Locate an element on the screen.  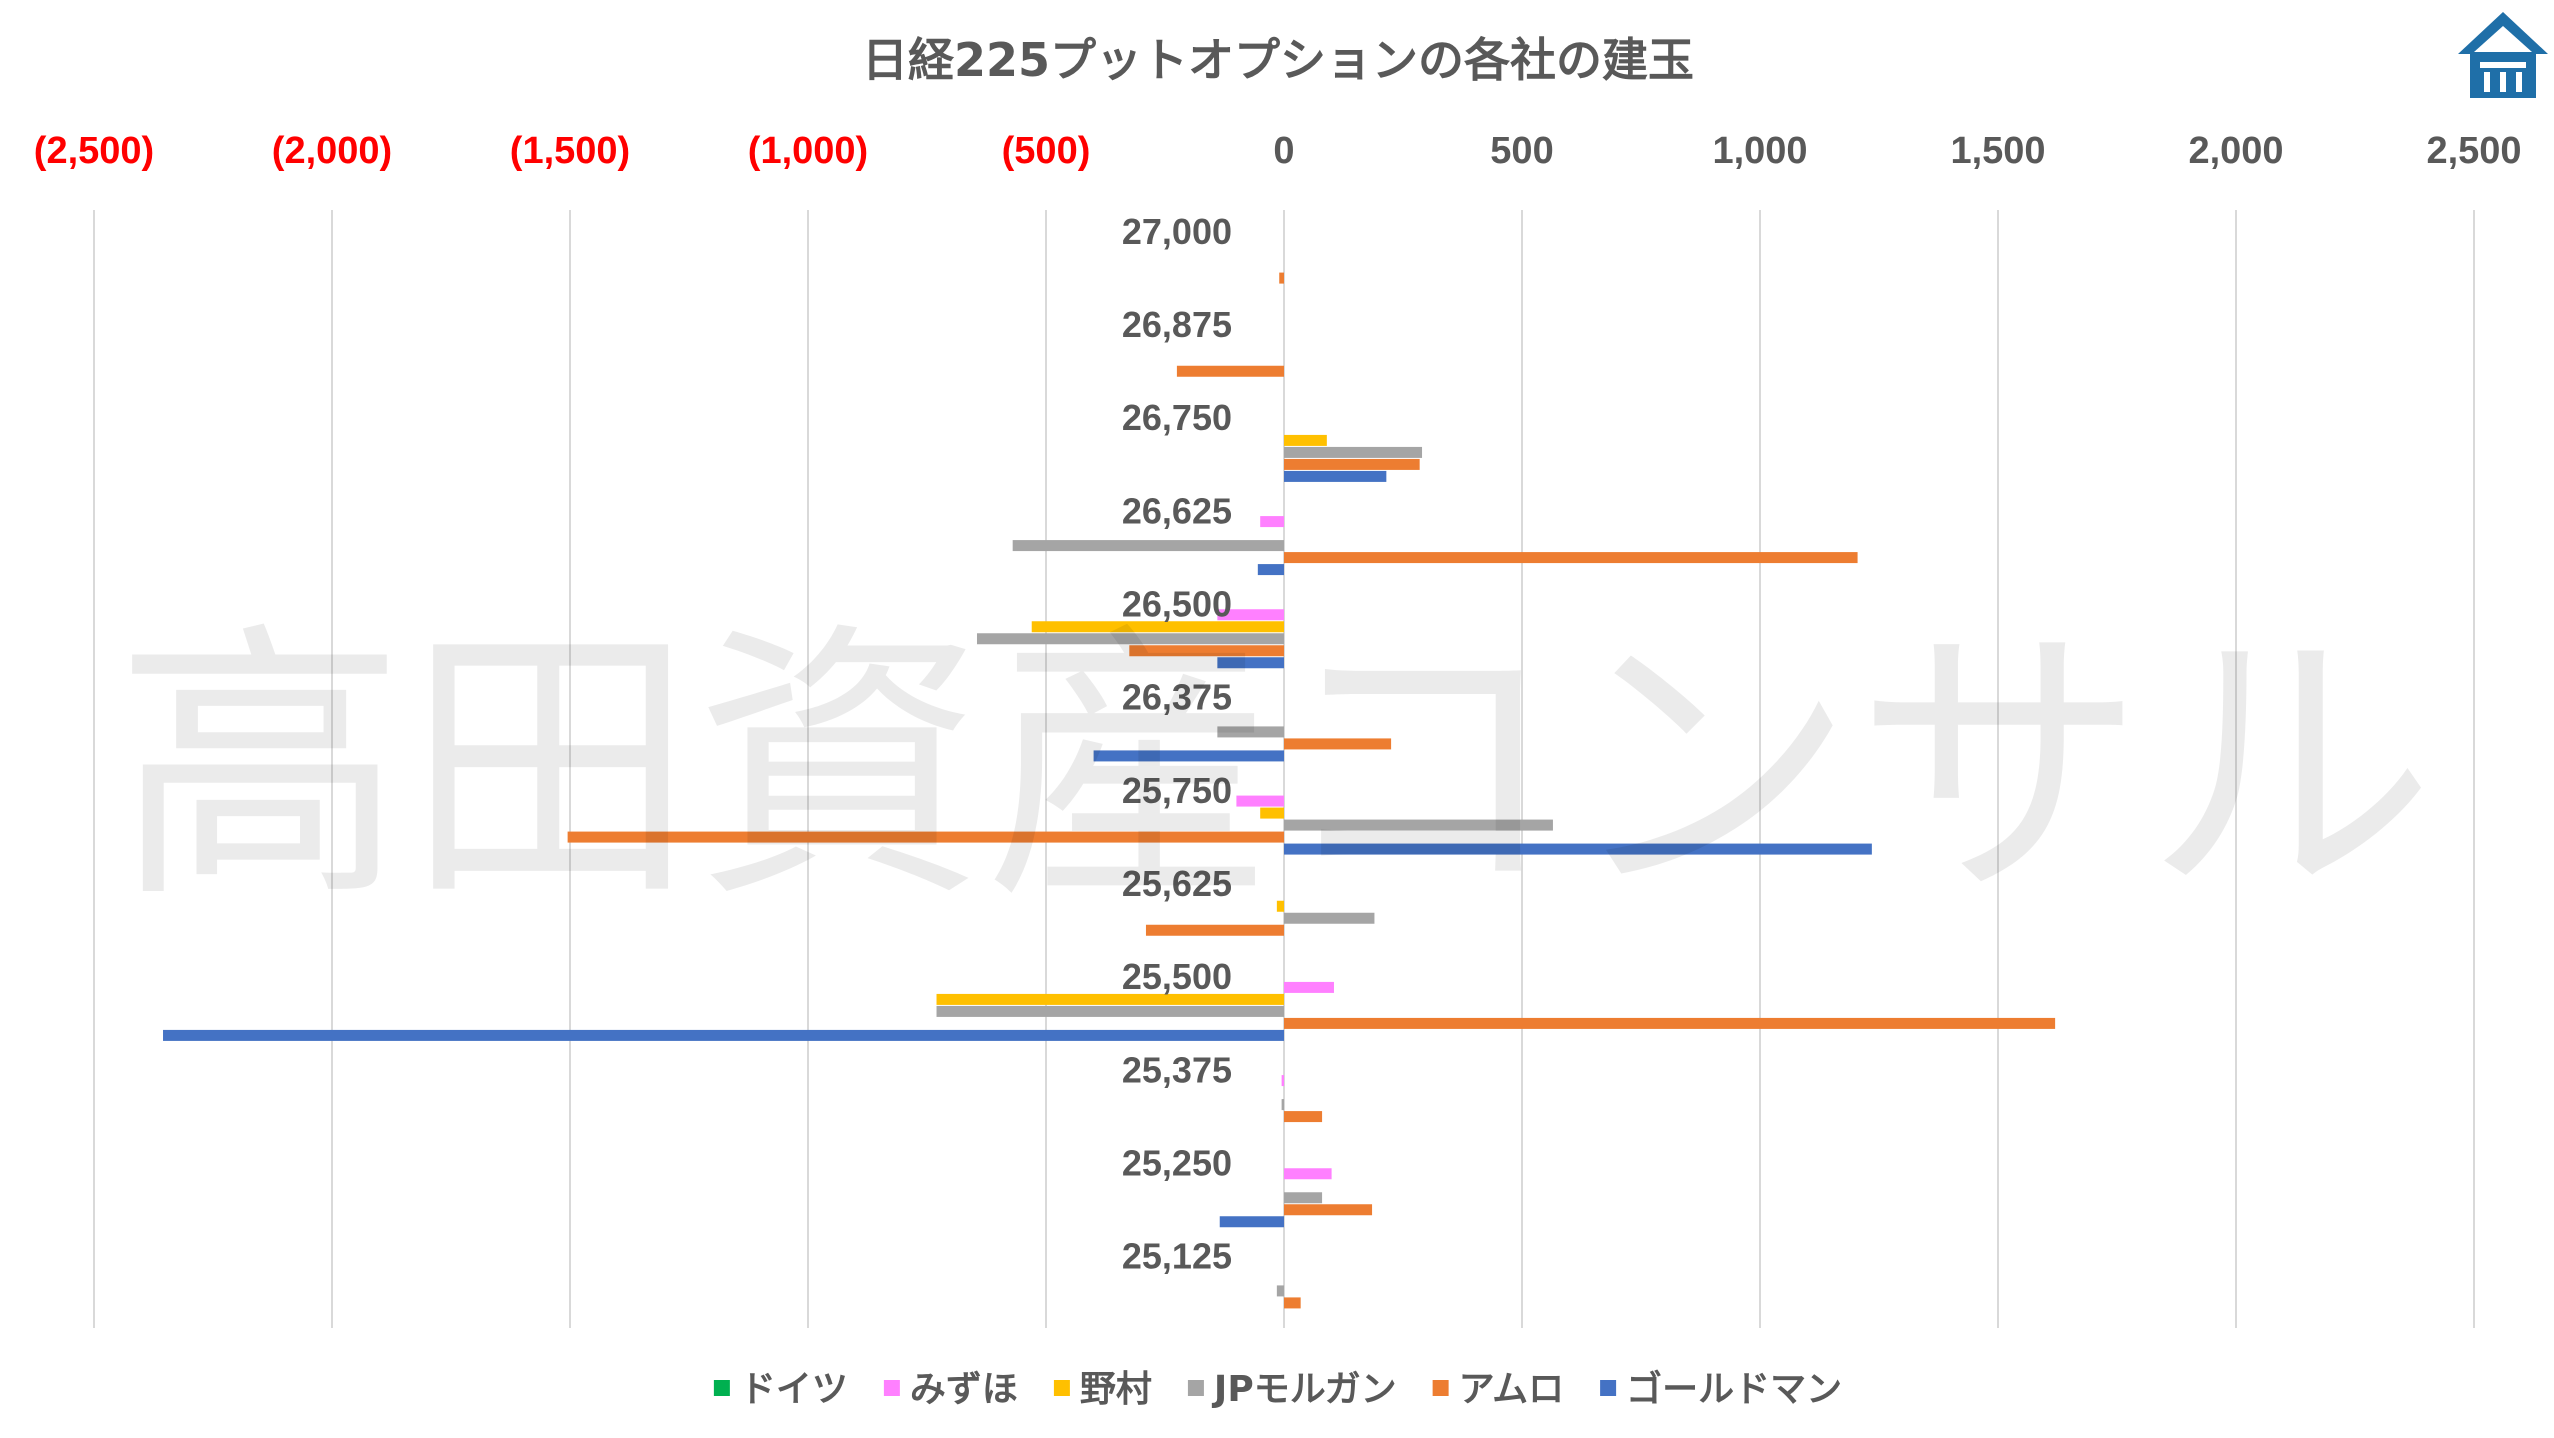
x-tick-label: 1,000 is located at coordinates (1759, 151).